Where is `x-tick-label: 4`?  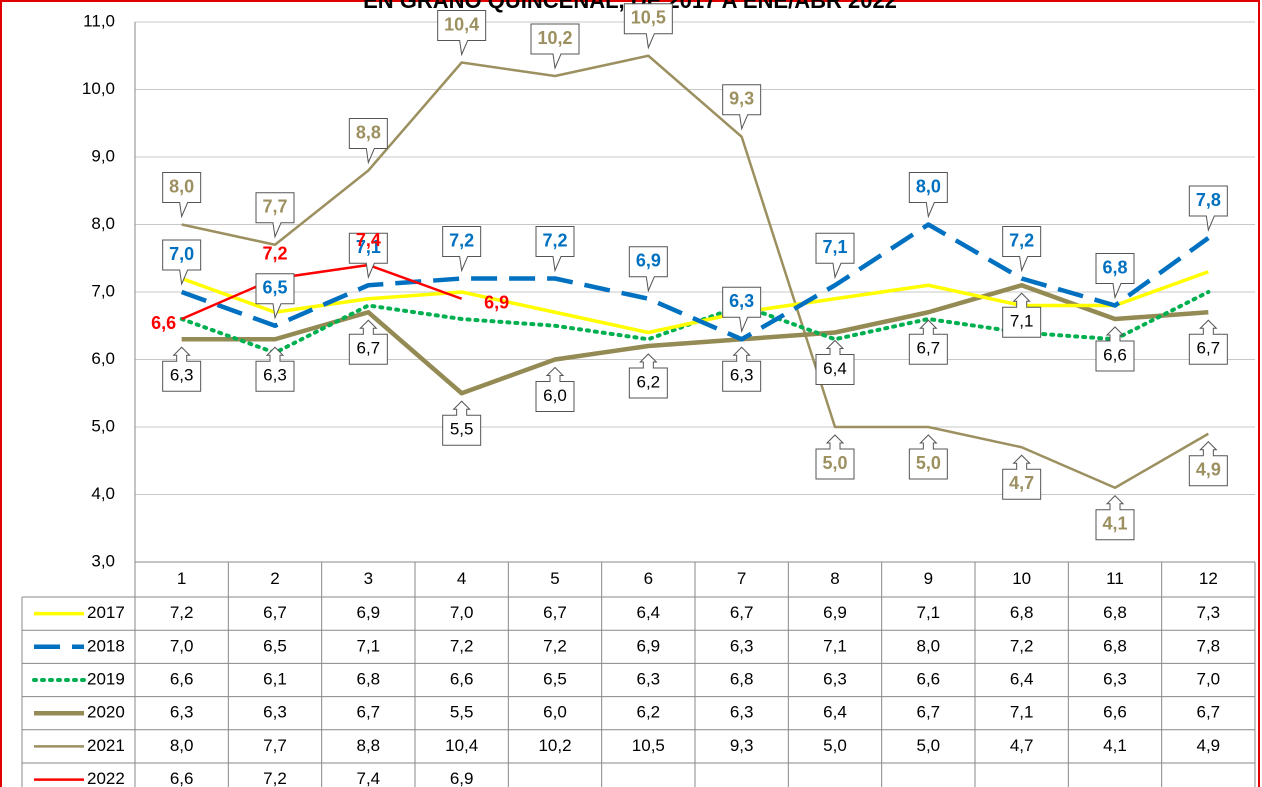
x-tick-label: 4 is located at coordinates (461, 578).